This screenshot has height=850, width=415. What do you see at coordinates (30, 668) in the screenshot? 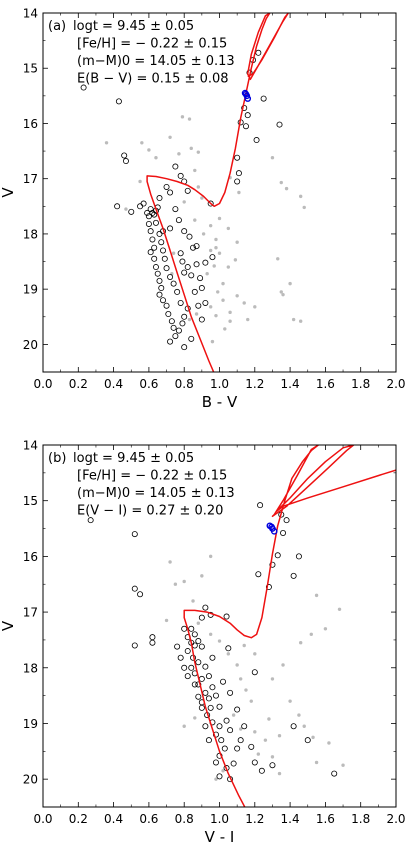
I see `y-tick-label: 18` at bounding box center [30, 668].